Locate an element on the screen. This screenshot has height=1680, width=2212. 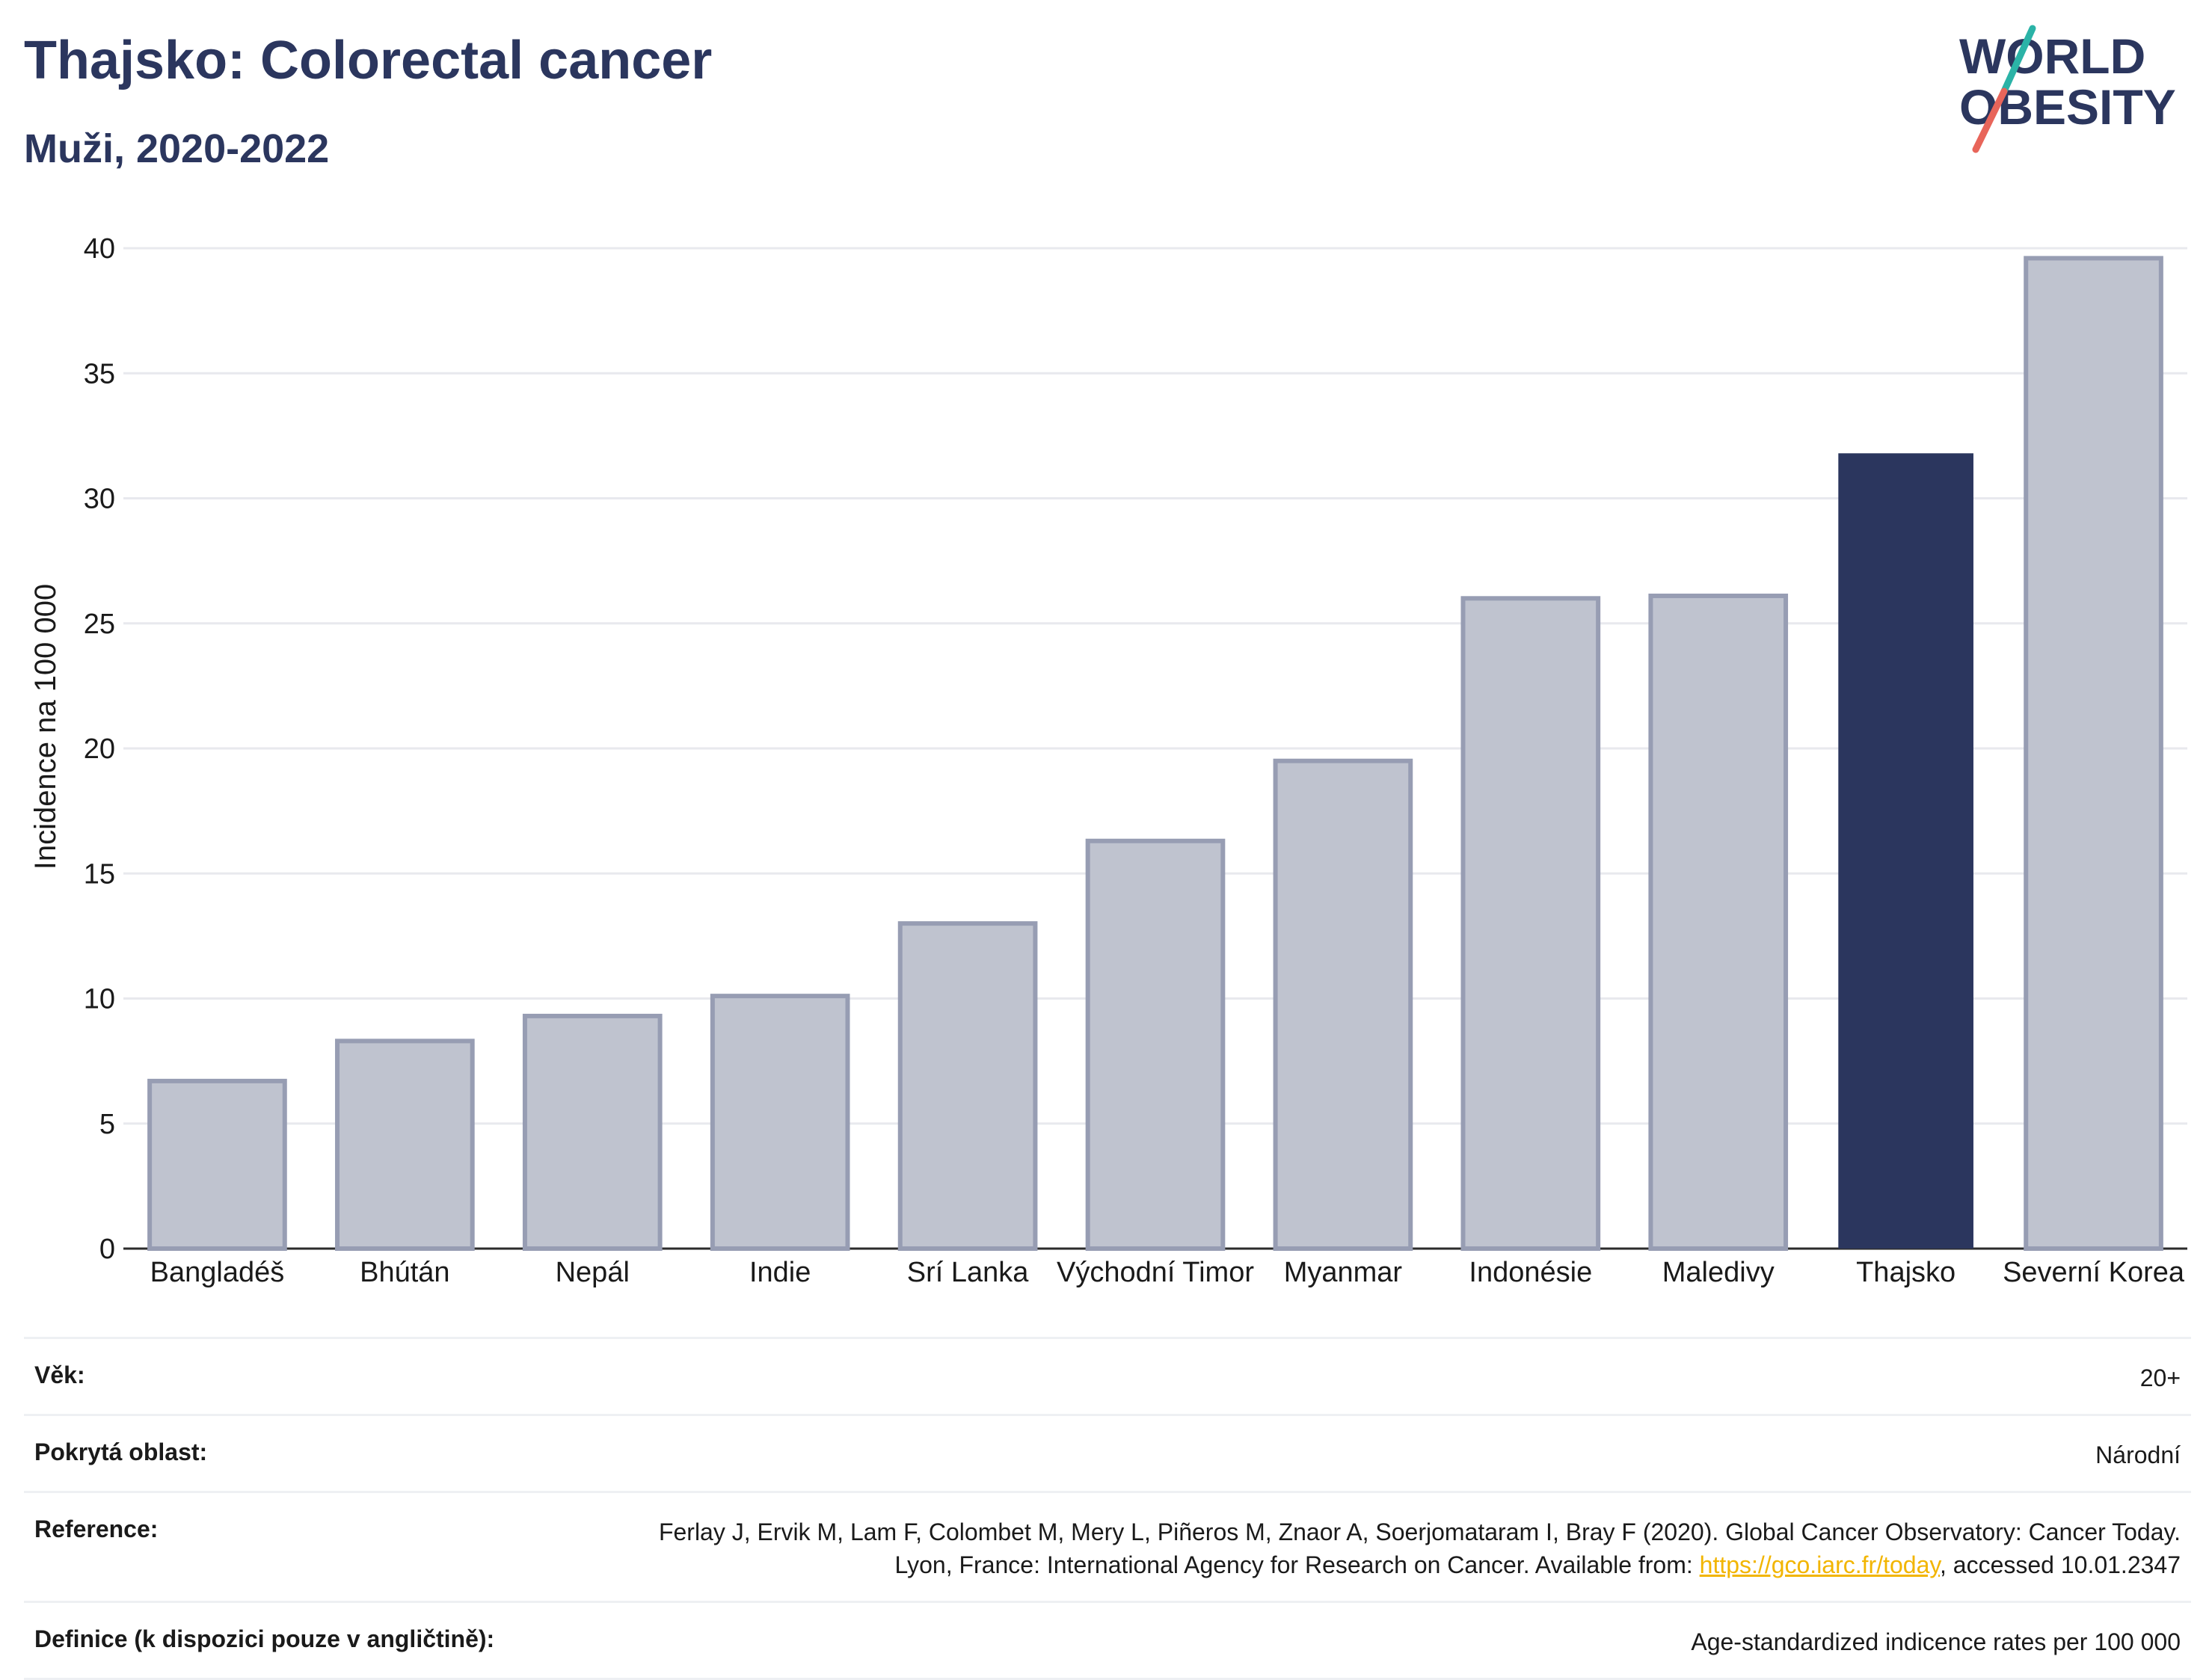
bar-severní-korea is located at coordinates (2093, 753).